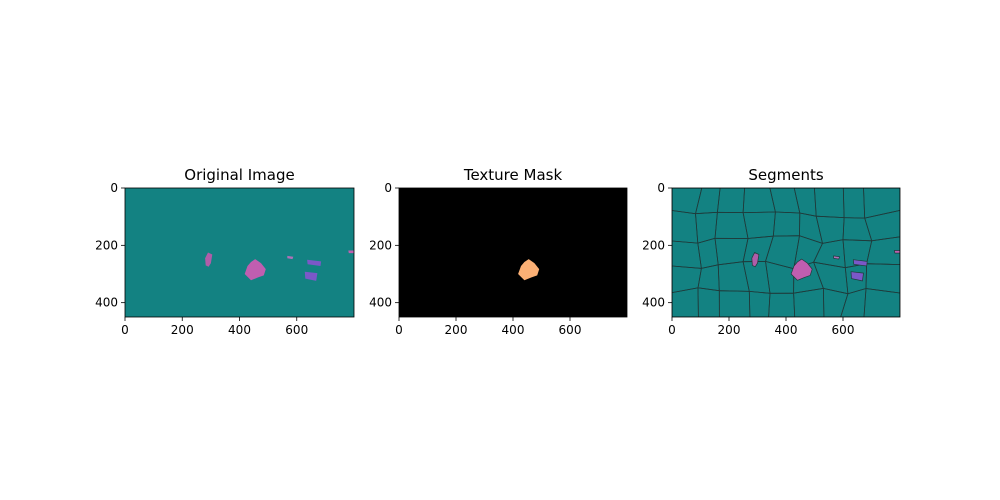 Image resolution: width=1000 pixels, height=500 pixels. What do you see at coordinates (786, 175) in the screenshot?
I see `panel-title: Segments` at bounding box center [786, 175].